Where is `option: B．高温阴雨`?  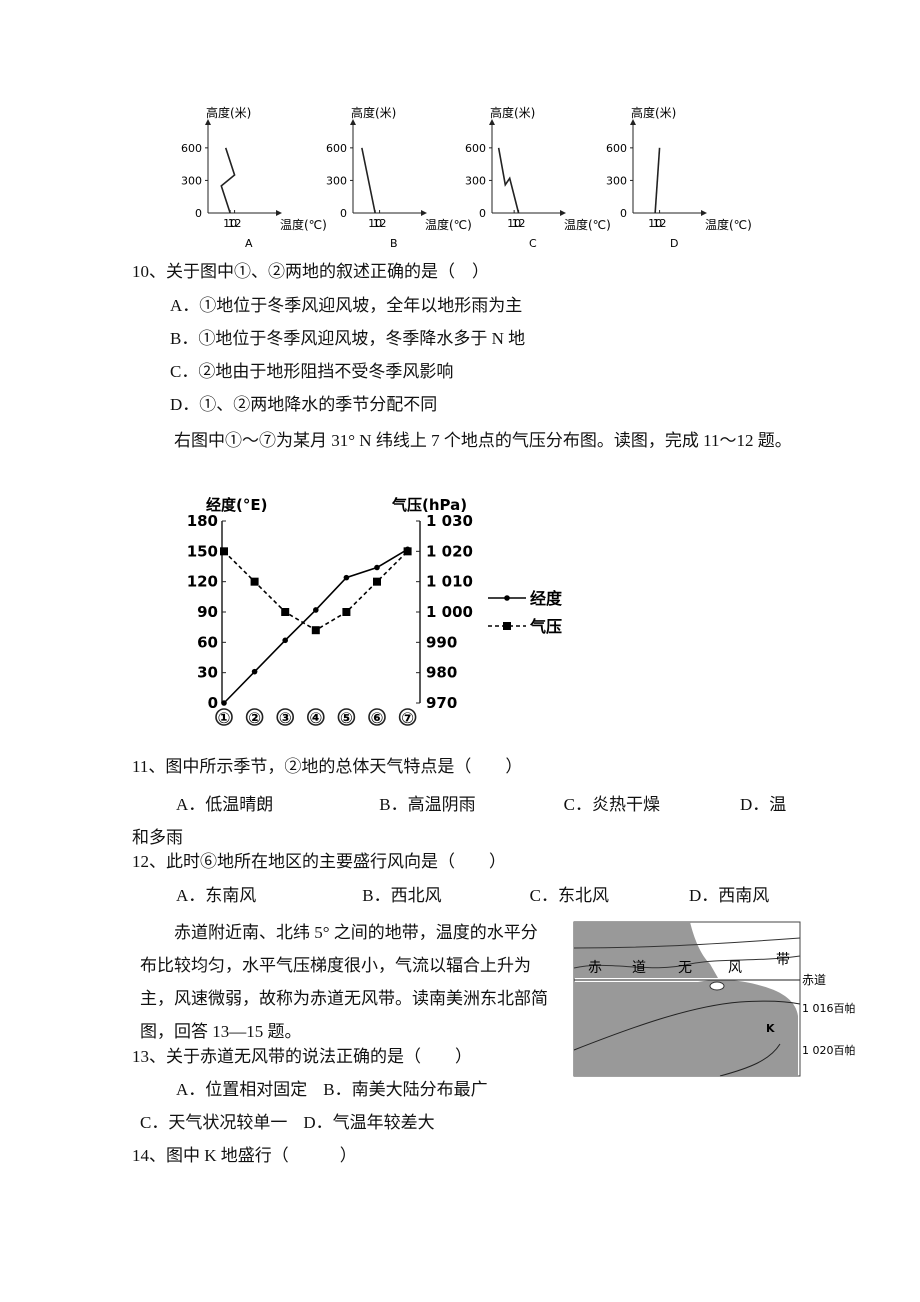
option: B．高温阴雨 is located at coordinates (427, 804).